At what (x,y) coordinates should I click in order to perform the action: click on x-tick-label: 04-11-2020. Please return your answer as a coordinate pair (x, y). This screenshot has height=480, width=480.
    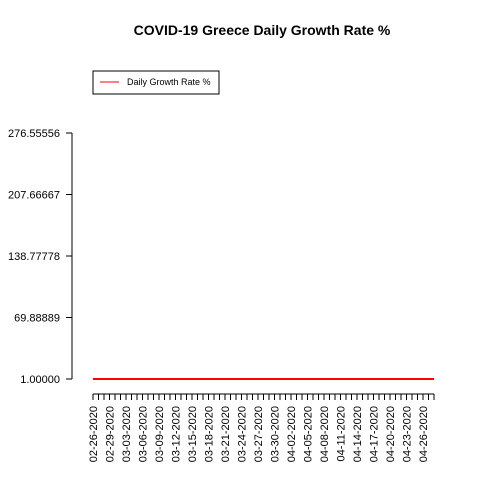
    Looking at the image, I should click on (342, 433).